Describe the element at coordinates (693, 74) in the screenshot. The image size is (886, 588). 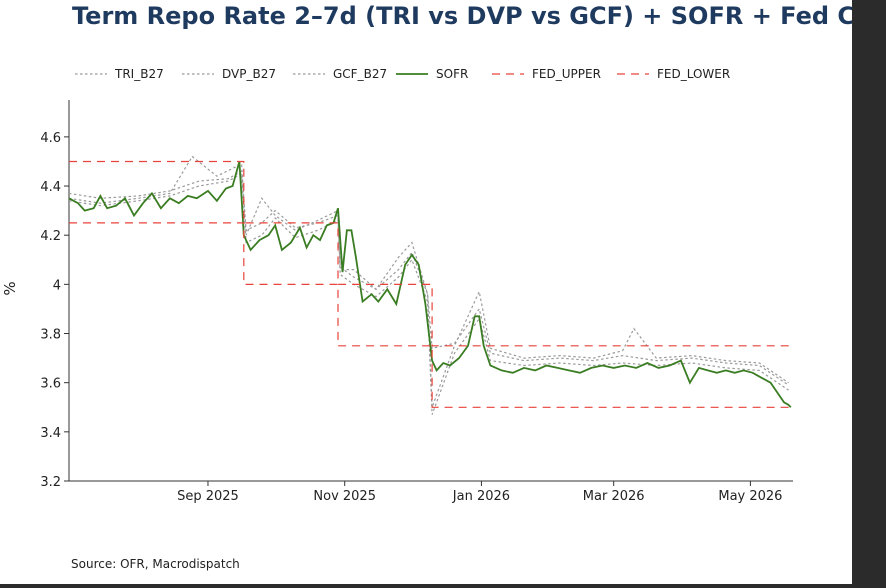
I see `legend-entry: FED_LOWER` at that location.